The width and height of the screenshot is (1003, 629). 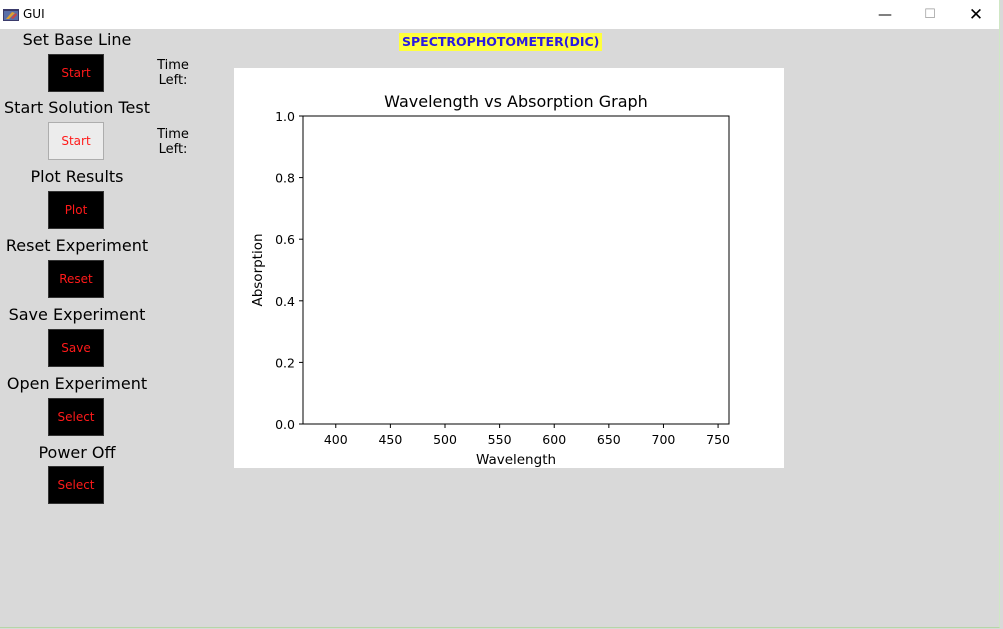 I want to click on y-tick-label: 0.8, so click(x=285, y=178).